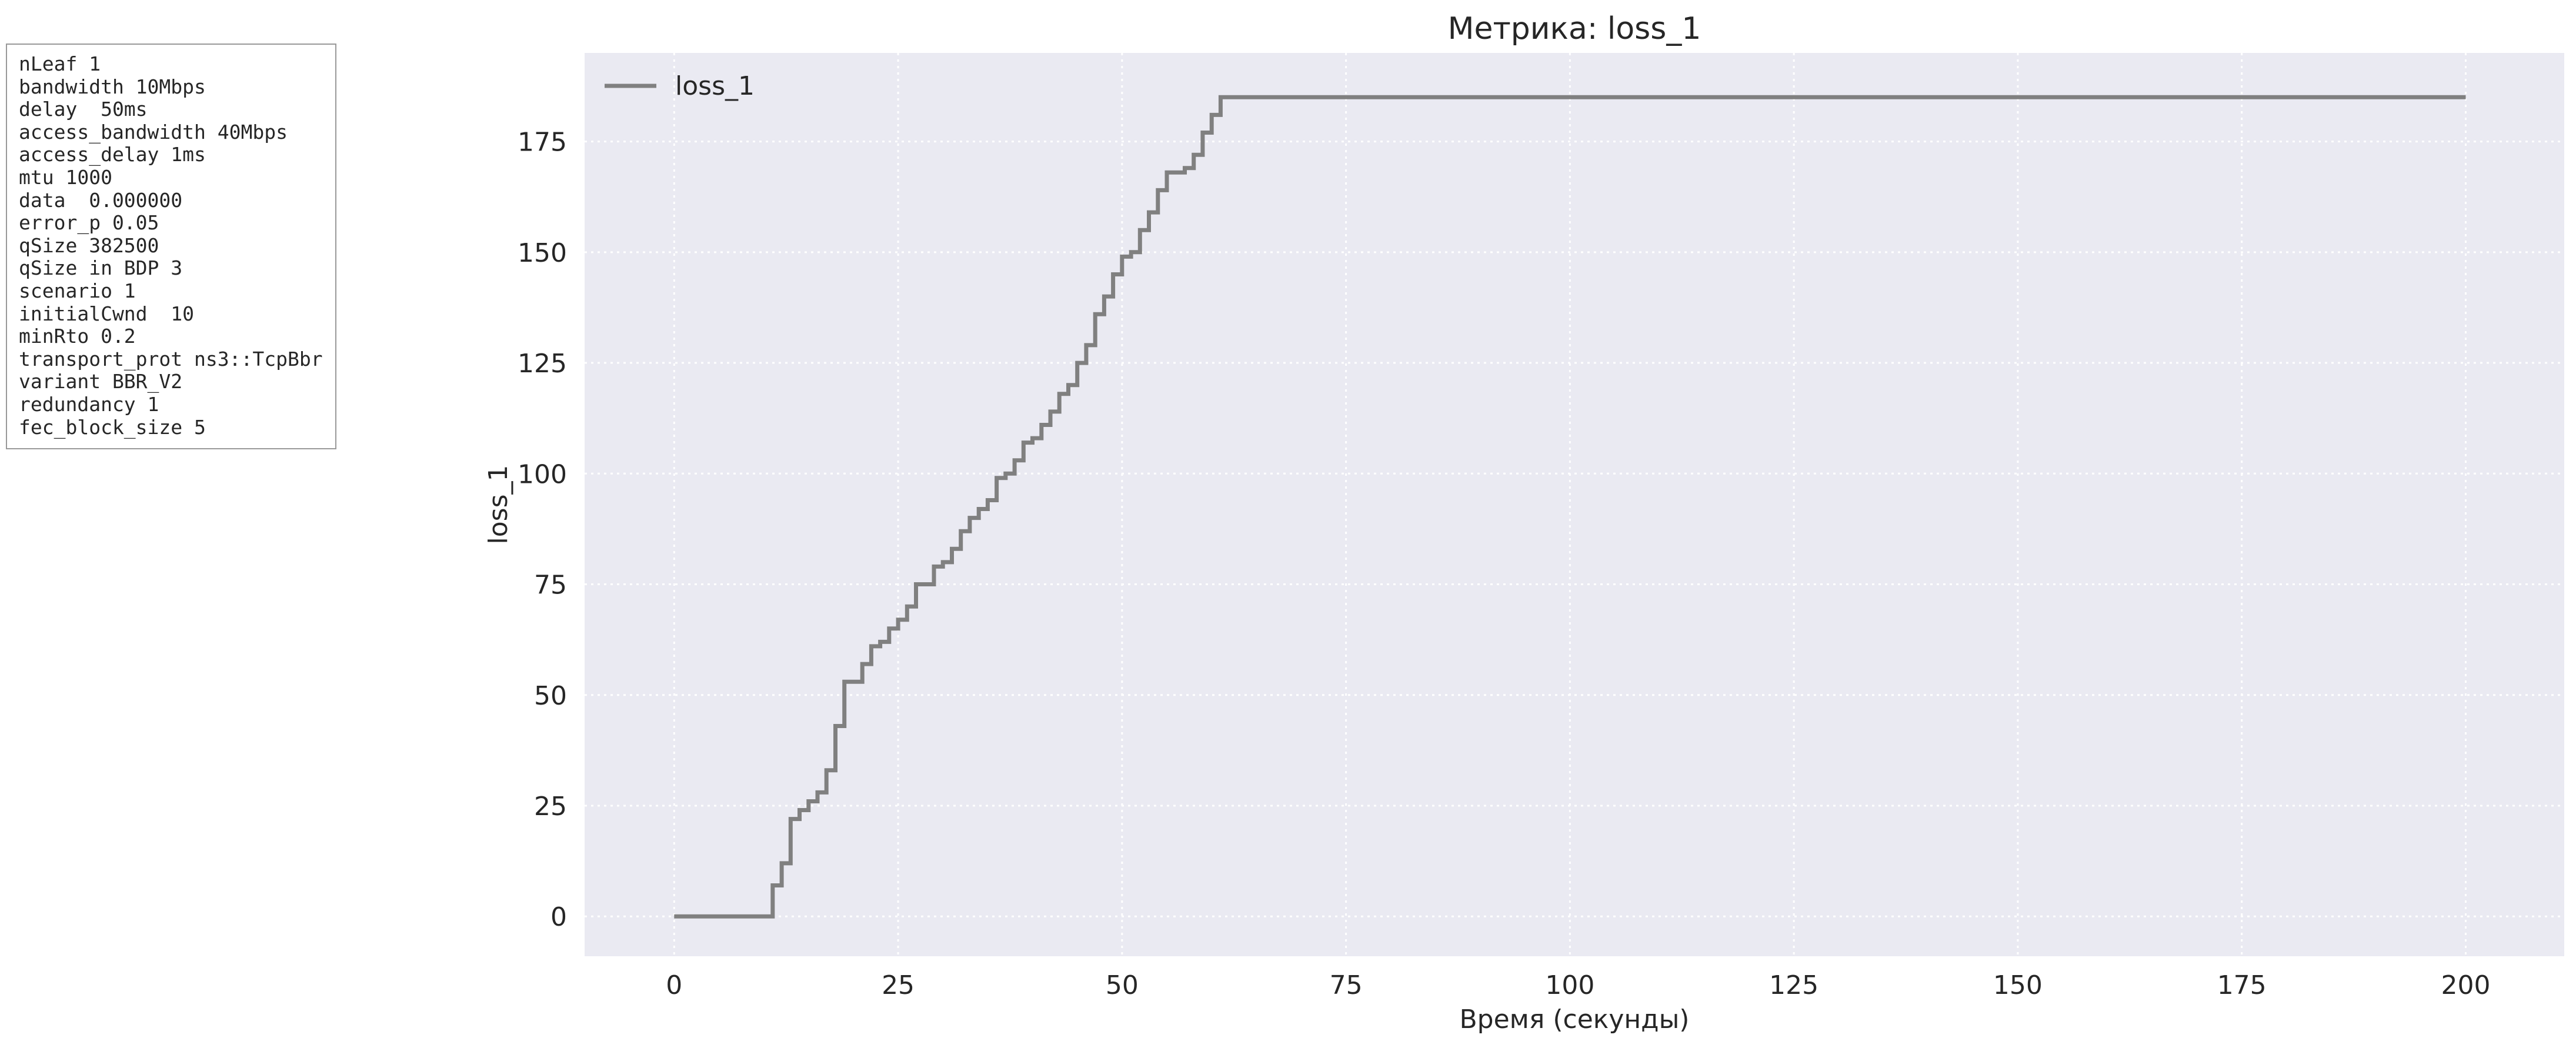 This screenshot has height=1048, width=2576. I want to click on param-line: bandwidth 10Mbps, so click(112, 86).